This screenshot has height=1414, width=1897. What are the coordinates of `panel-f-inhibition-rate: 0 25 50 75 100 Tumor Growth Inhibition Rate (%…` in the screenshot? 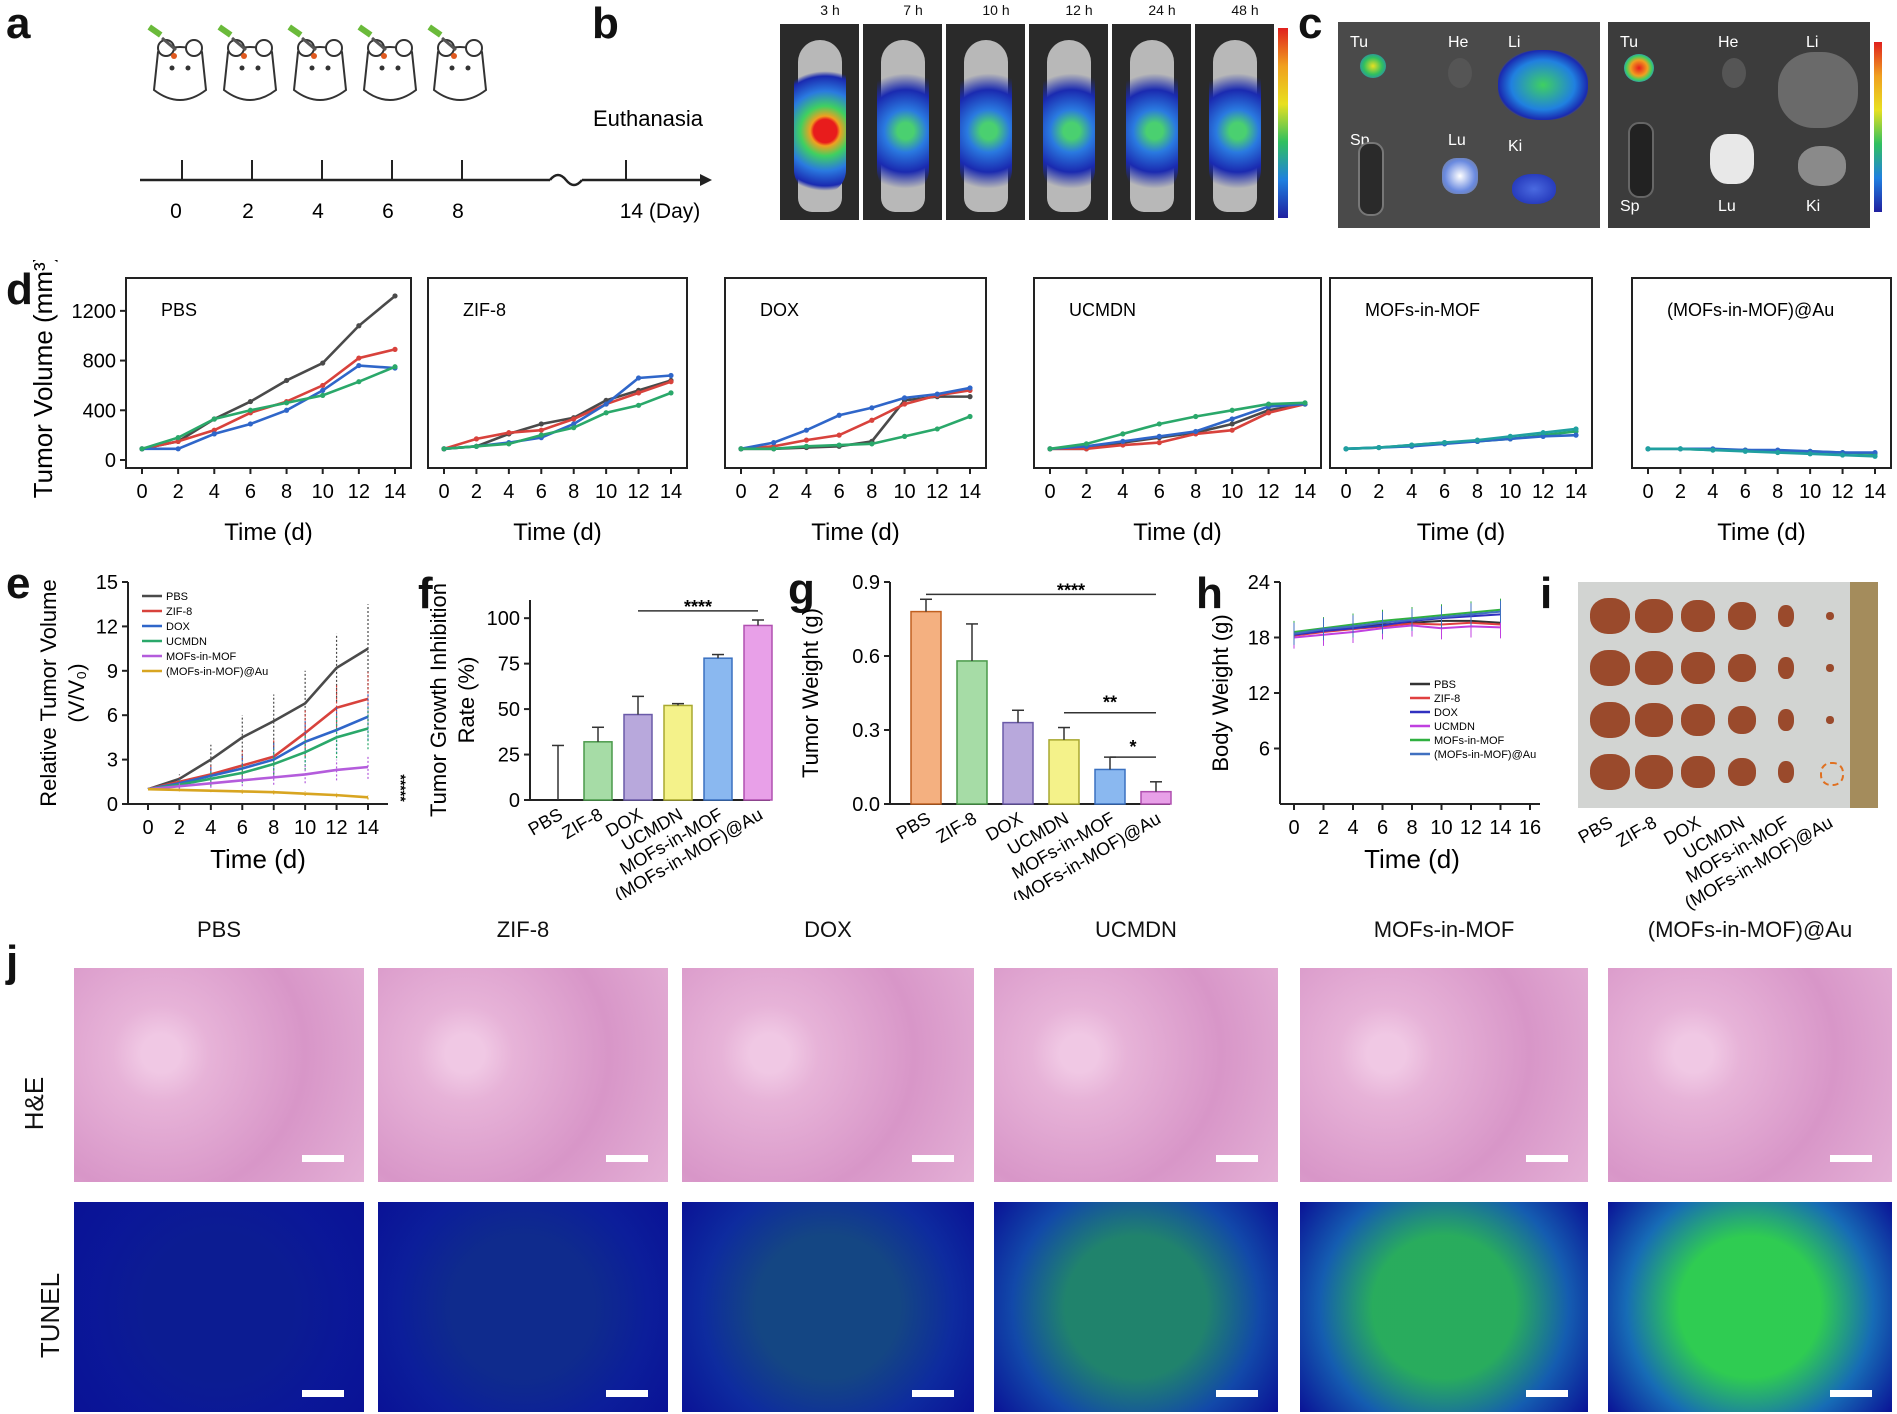 It's located at (599, 741).